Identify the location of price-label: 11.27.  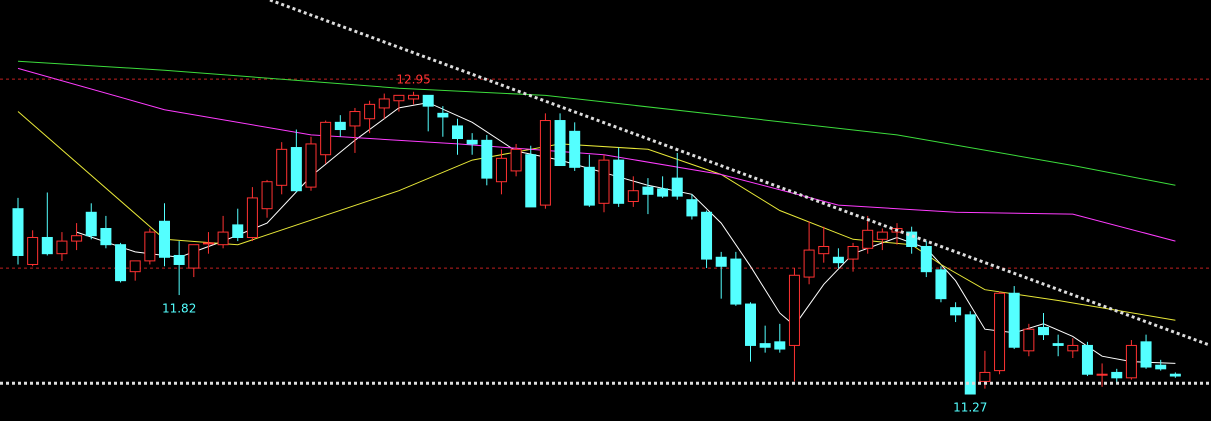
(970, 408).